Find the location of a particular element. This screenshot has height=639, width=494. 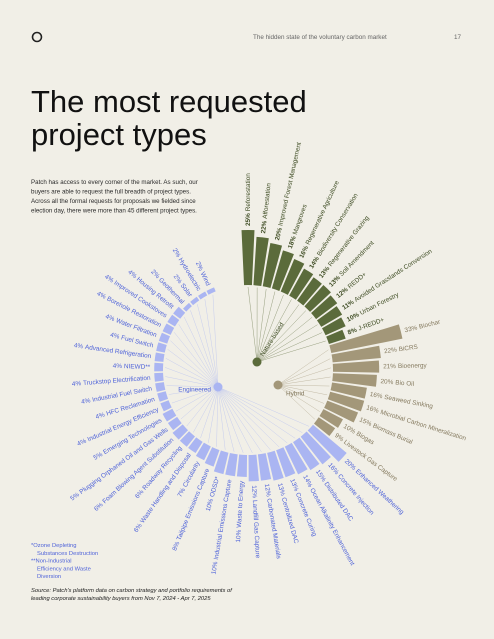

value-label: 18% is located at coordinates (292, 242).